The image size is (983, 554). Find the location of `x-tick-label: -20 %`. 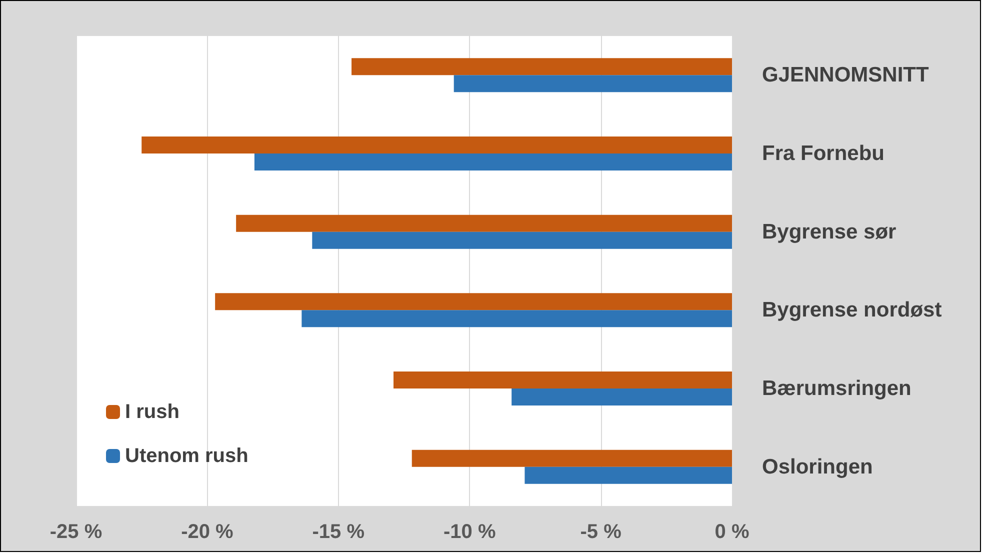

x-tick-label: -20 % is located at coordinates (207, 532).